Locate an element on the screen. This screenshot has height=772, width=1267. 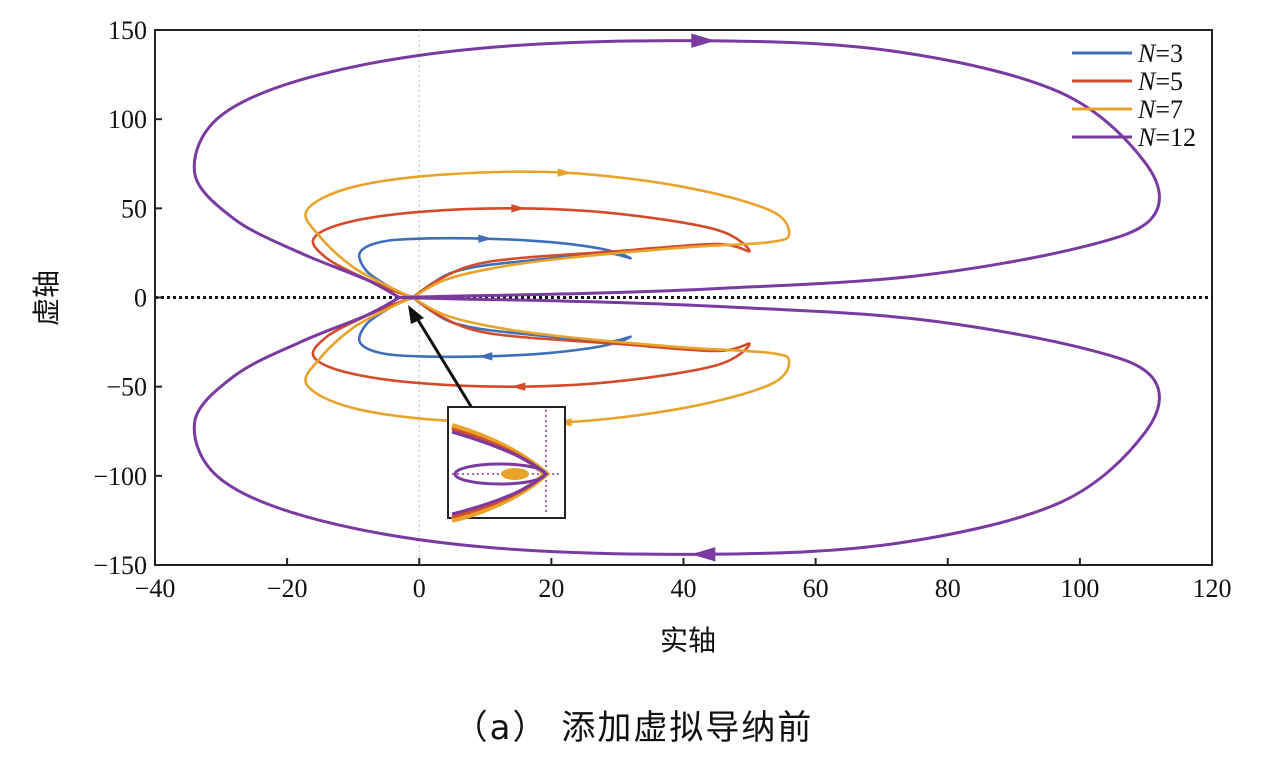
y-tick-label: 150 is located at coordinates (127, 30).